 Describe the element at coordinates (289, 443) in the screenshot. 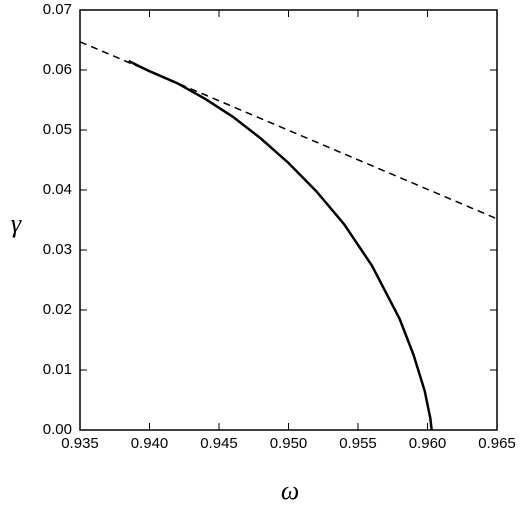

I see `x-tick-label: 0.950` at that location.